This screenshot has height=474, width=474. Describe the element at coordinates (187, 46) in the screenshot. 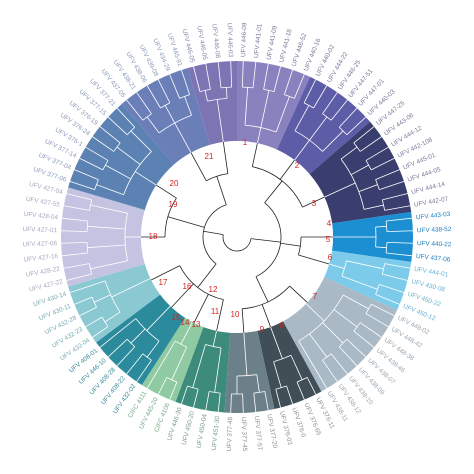

I see `leaf-label: UFV 446-05` at that location.